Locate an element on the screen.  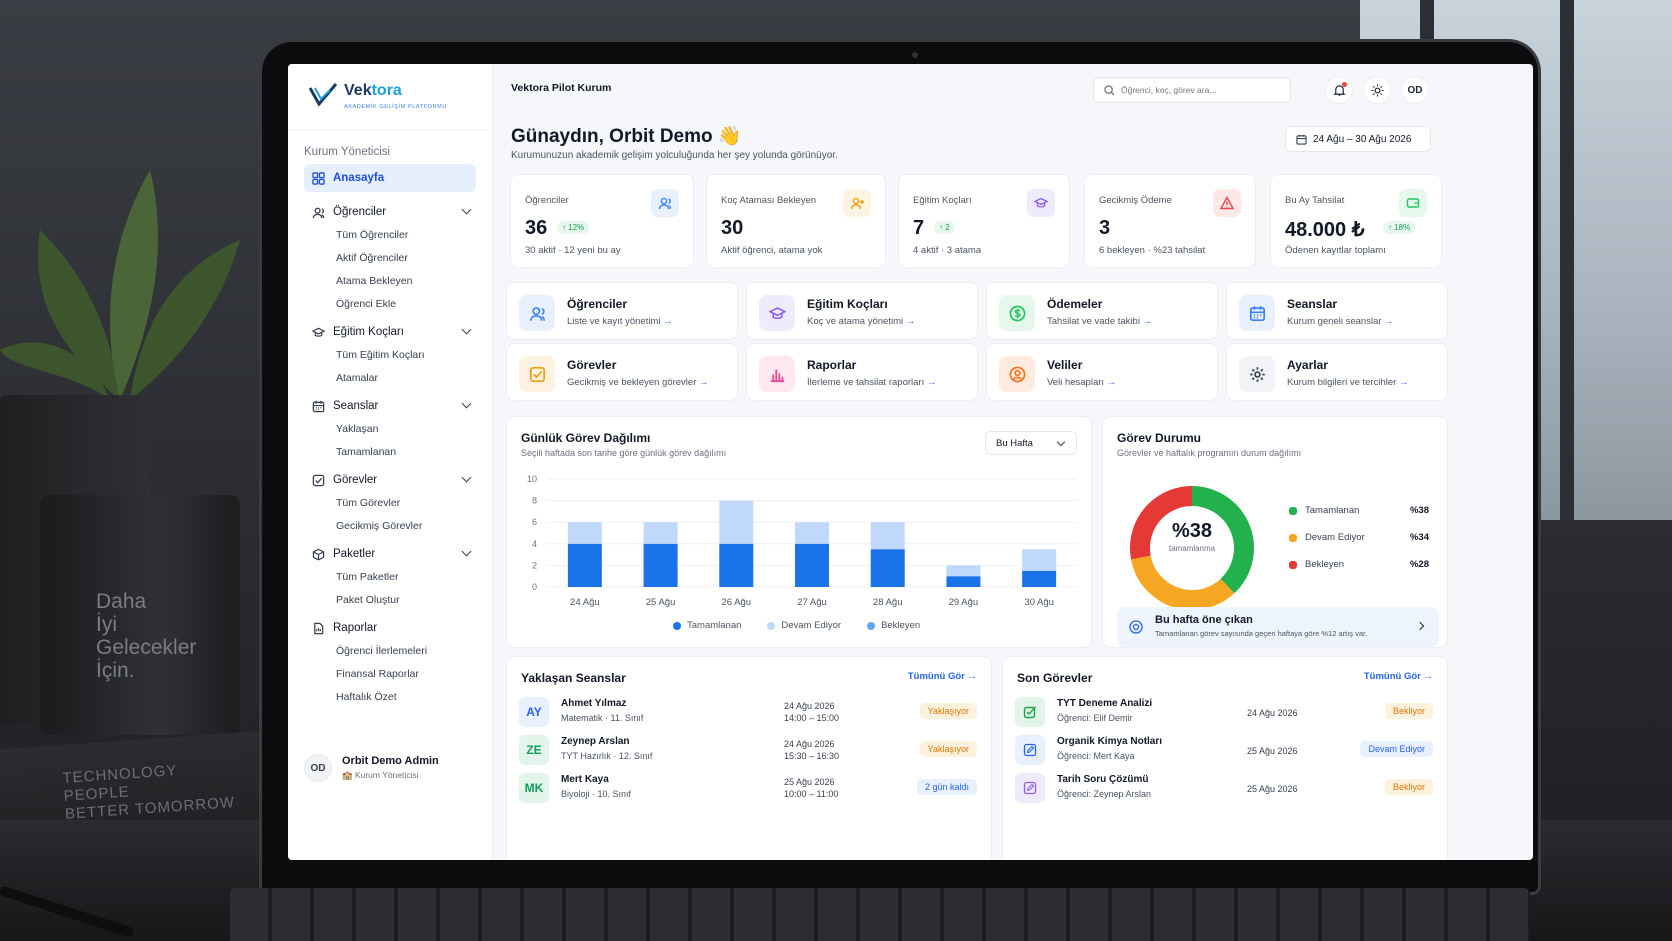
sidebar-item-tum-ogrenciler: Tüm Öğrenciler is located at coordinates (372, 235).